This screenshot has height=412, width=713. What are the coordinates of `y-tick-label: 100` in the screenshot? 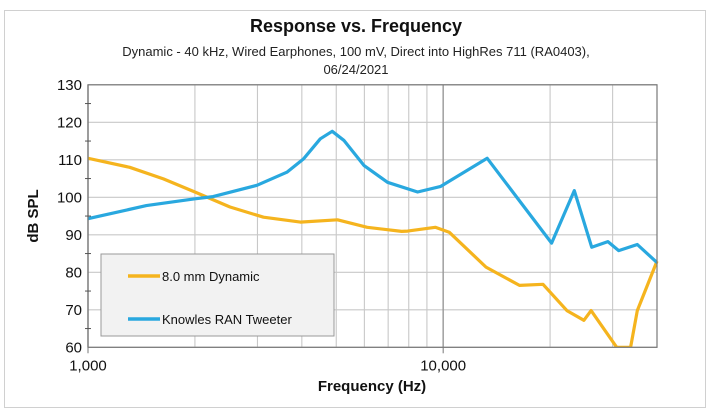 It's located at (69, 197).